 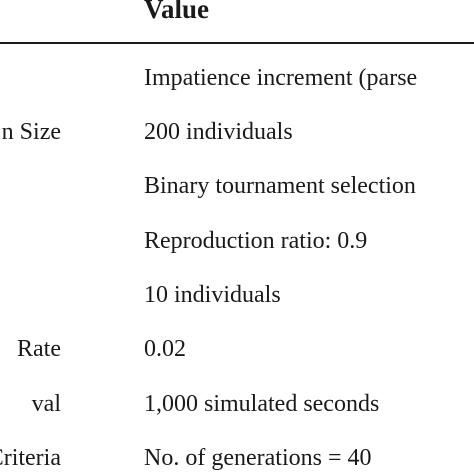 What do you see at coordinates (218, 132) in the screenshot?
I see `value-cell: 200 individuals` at bounding box center [218, 132].